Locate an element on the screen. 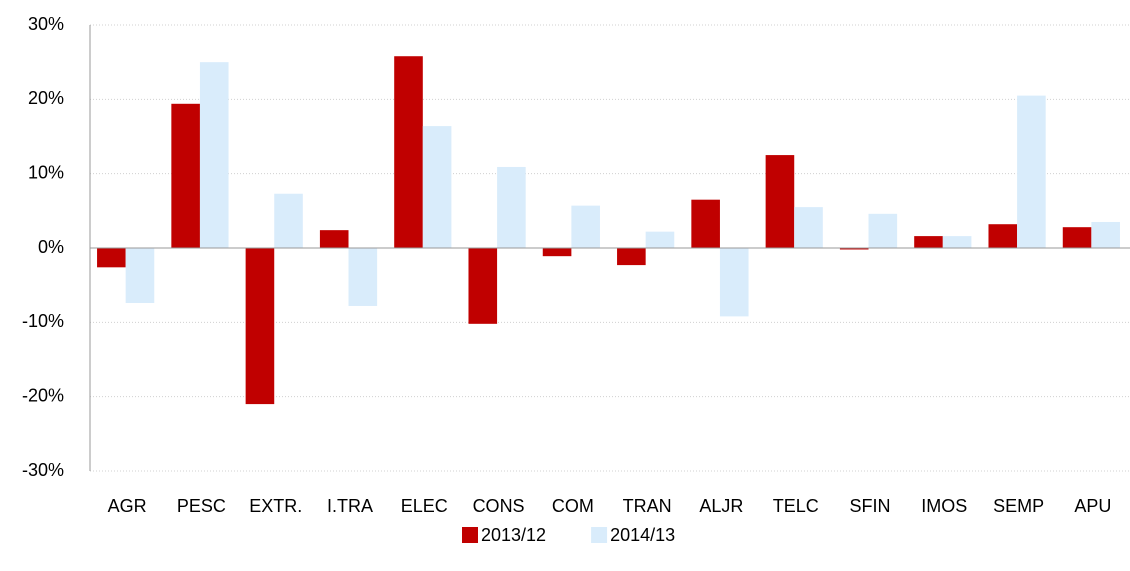 This screenshot has height=571, width=1130. y-tick-label: 20% is located at coordinates (46, 98).